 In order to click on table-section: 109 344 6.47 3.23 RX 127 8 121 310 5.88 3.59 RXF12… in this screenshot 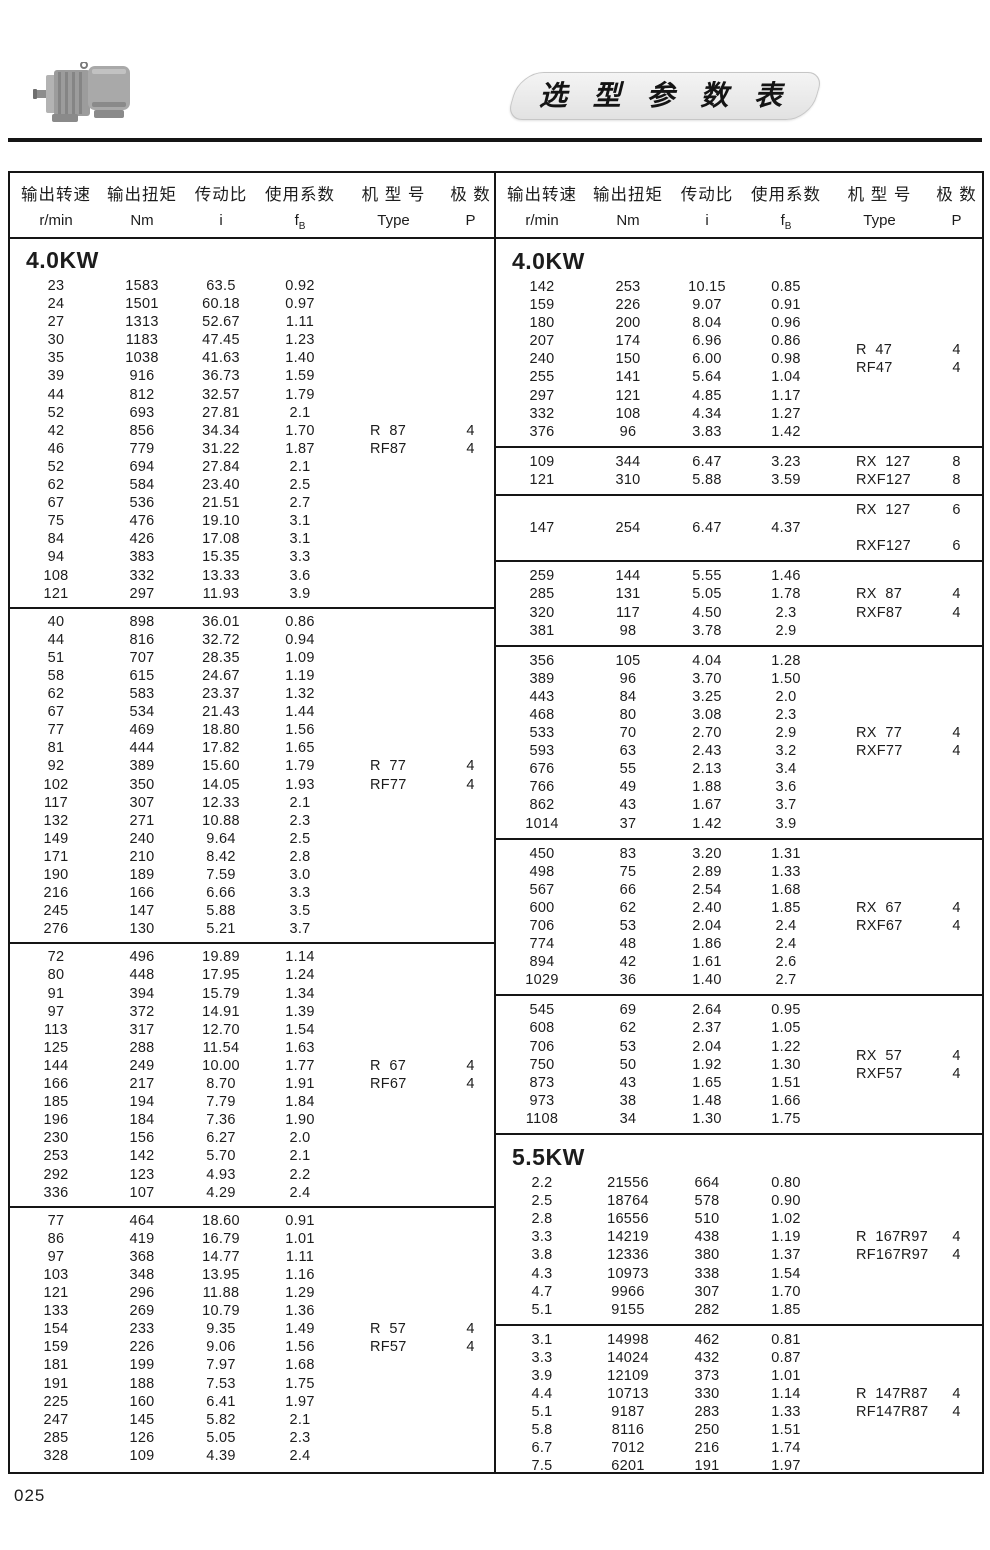, I will do `click(739, 469)`.